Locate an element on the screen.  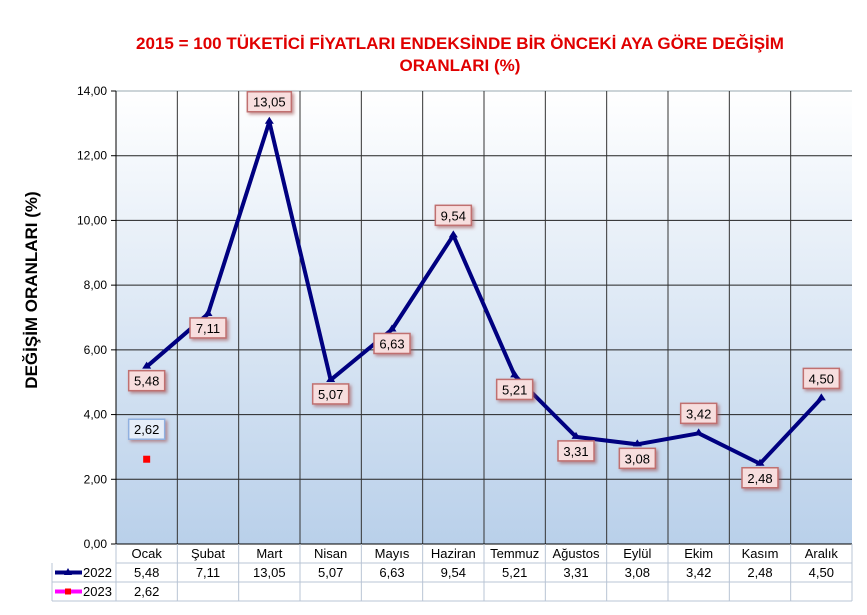
y-tick-label: 4,00 is located at coordinates (96, 415).